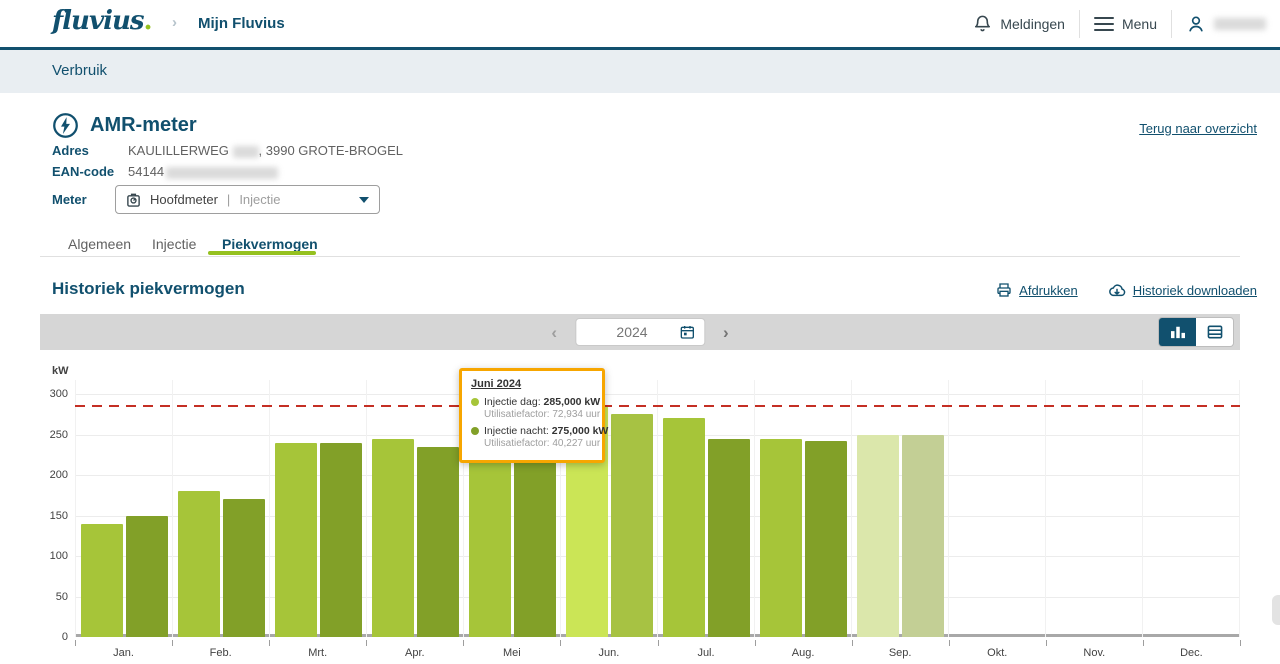  I want to click on fluvius-logo: fluvius., so click(102, 21).